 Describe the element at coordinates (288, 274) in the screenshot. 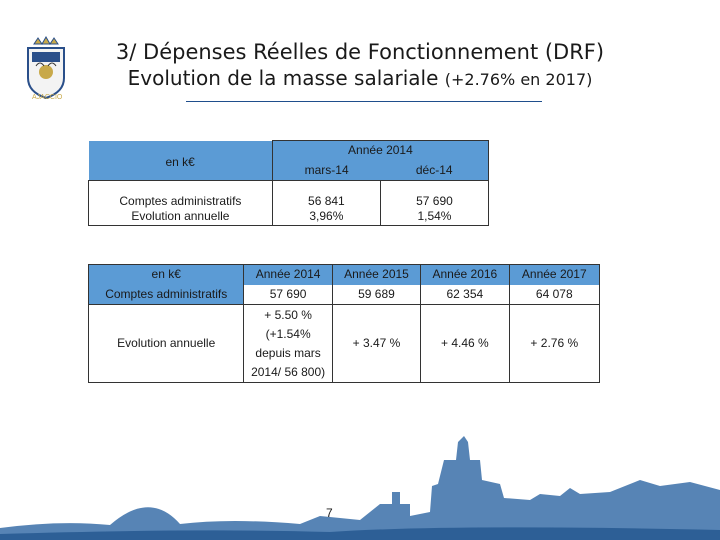

I see `table2-year-header: Année 2014` at that location.